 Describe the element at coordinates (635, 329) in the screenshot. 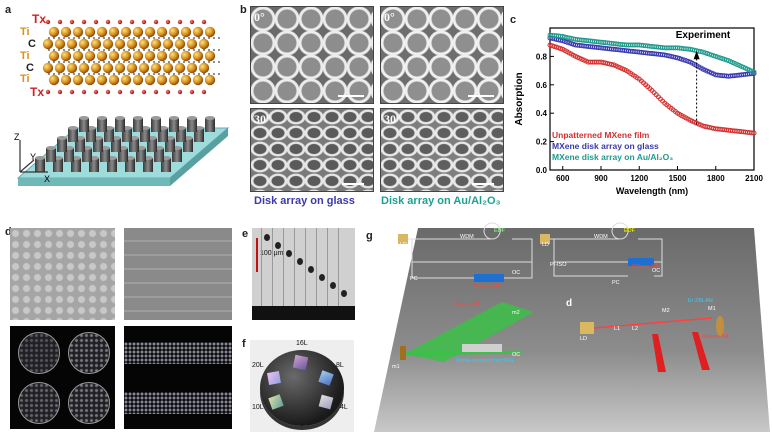

I see `component-label: L2` at that location.